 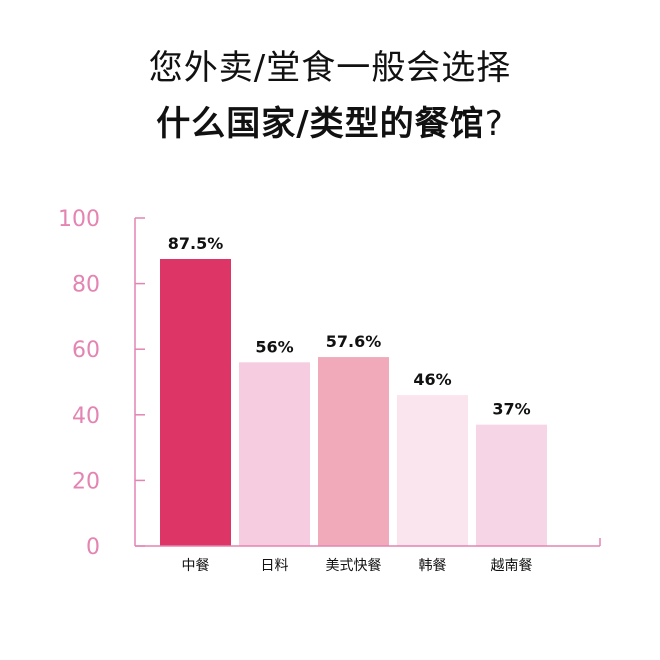 What do you see at coordinates (86, 285) in the screenshot?
I see `y-tick-label: 80` at bounding box center [86, 285].